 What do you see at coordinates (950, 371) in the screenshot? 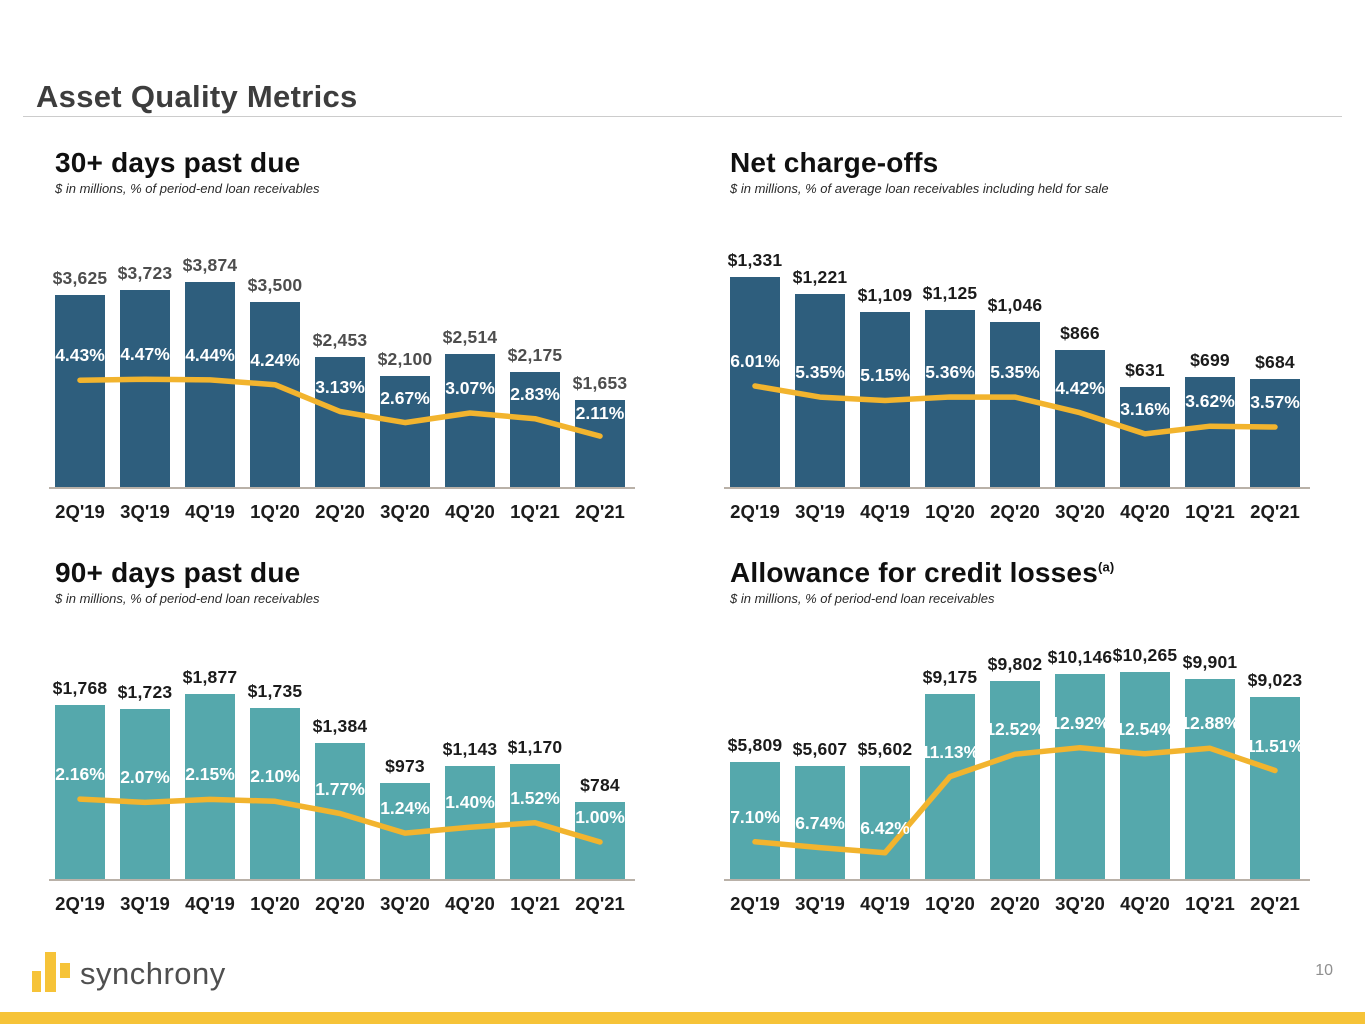
I see `bar-percent-label: 5.36%` at bounding box center [950, 371].